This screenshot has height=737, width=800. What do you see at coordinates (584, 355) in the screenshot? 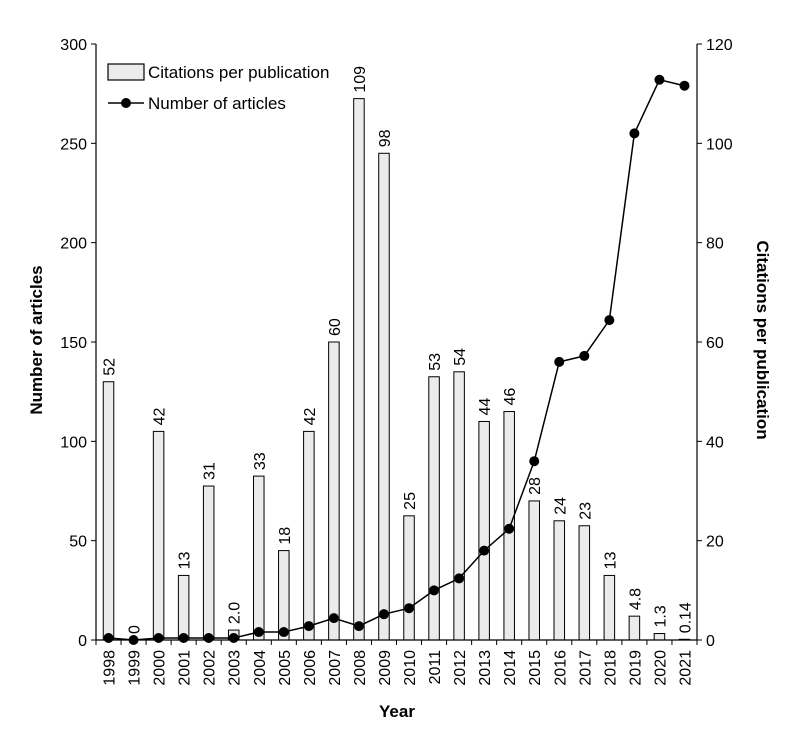
I see `articles-point-2017` at bounding box center [584, 355].